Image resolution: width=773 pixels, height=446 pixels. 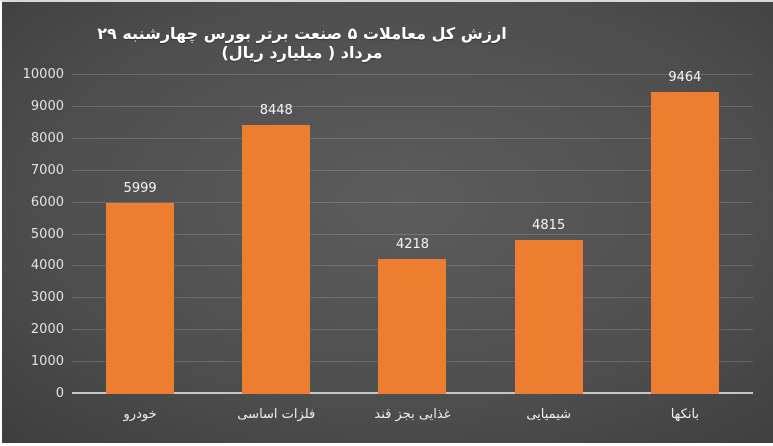 I want to click on y-tick-label: 1000, so click(x=47, y=362).